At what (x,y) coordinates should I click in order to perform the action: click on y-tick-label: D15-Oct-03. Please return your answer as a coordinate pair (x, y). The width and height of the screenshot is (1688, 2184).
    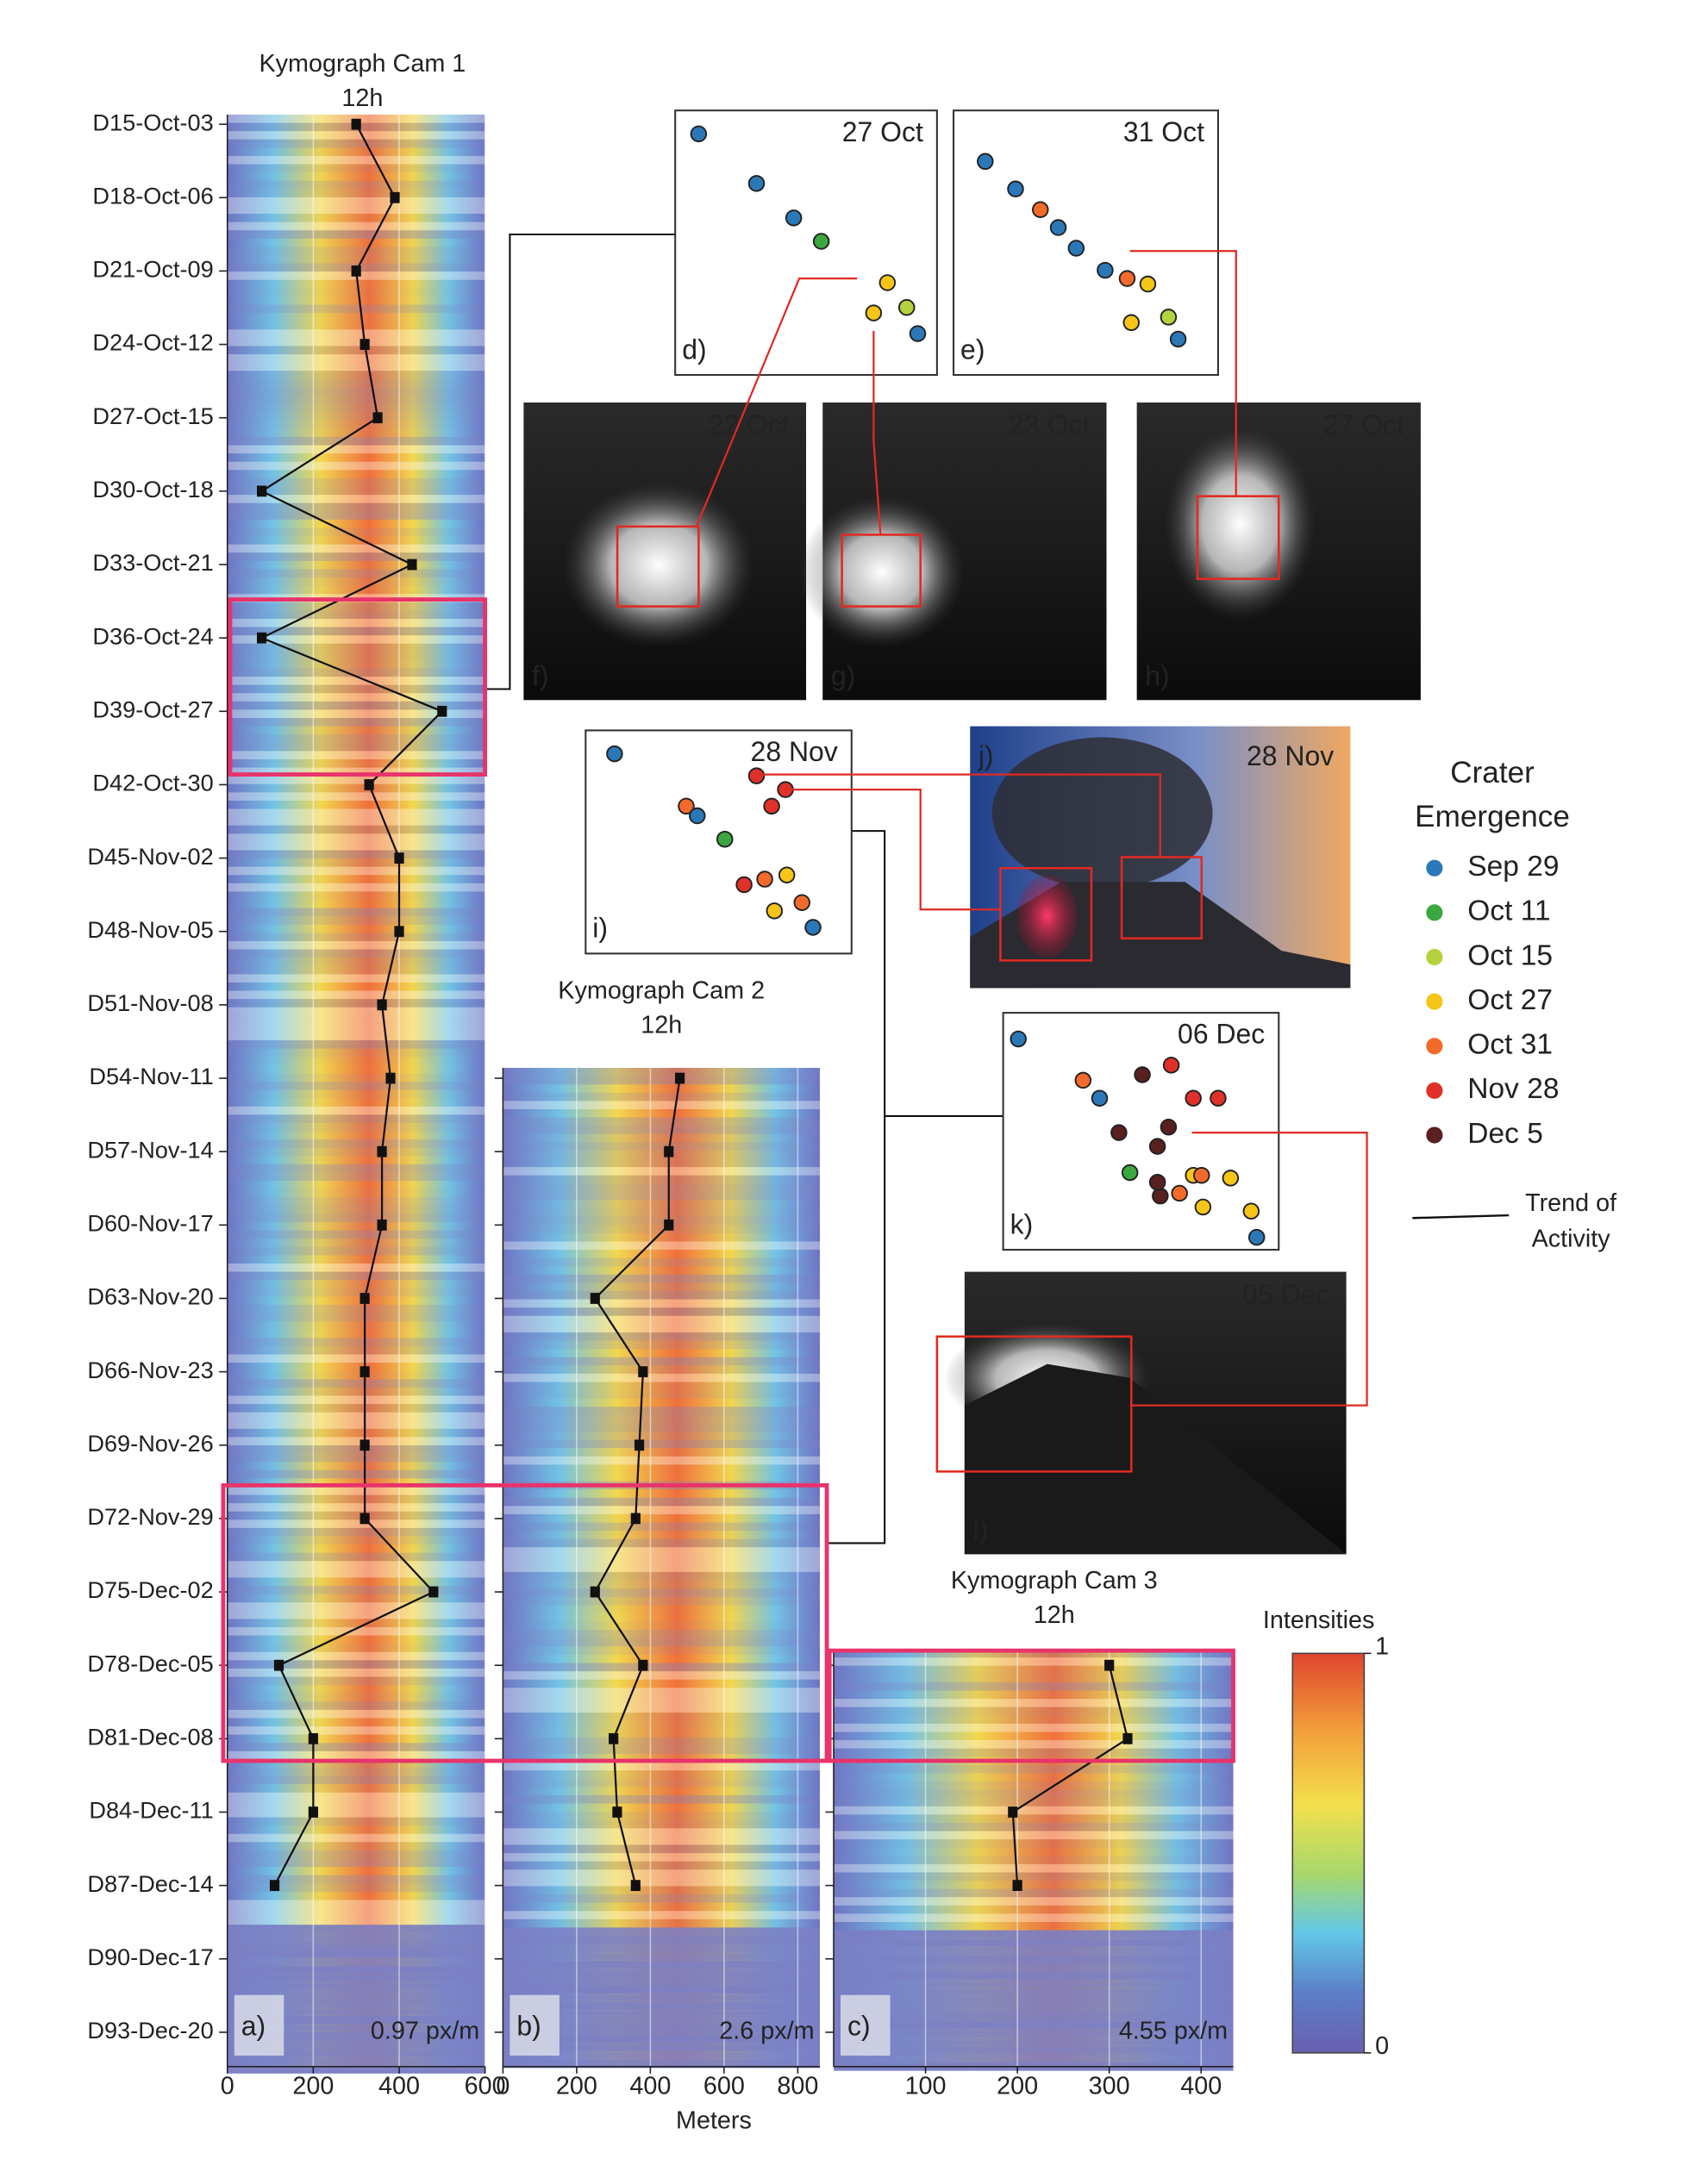
    Looking at the image, I should click on (153, 122).